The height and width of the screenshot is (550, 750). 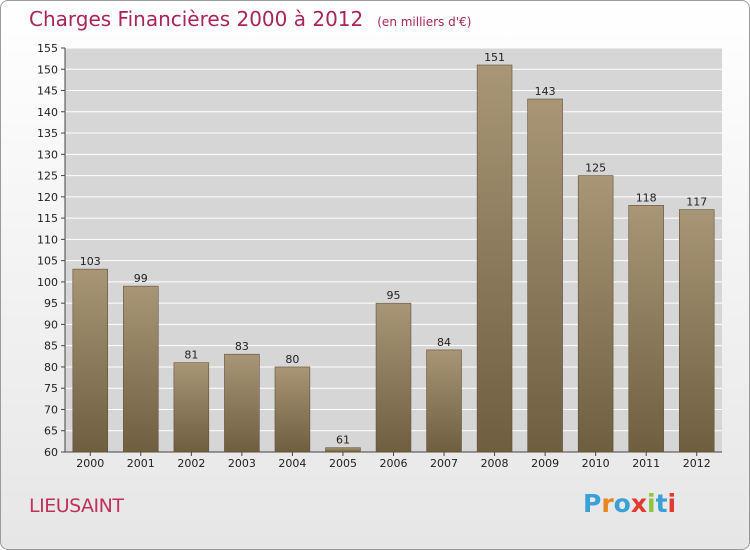 I want to click on x-tick-label: 2011, so click(x=646, y=463).